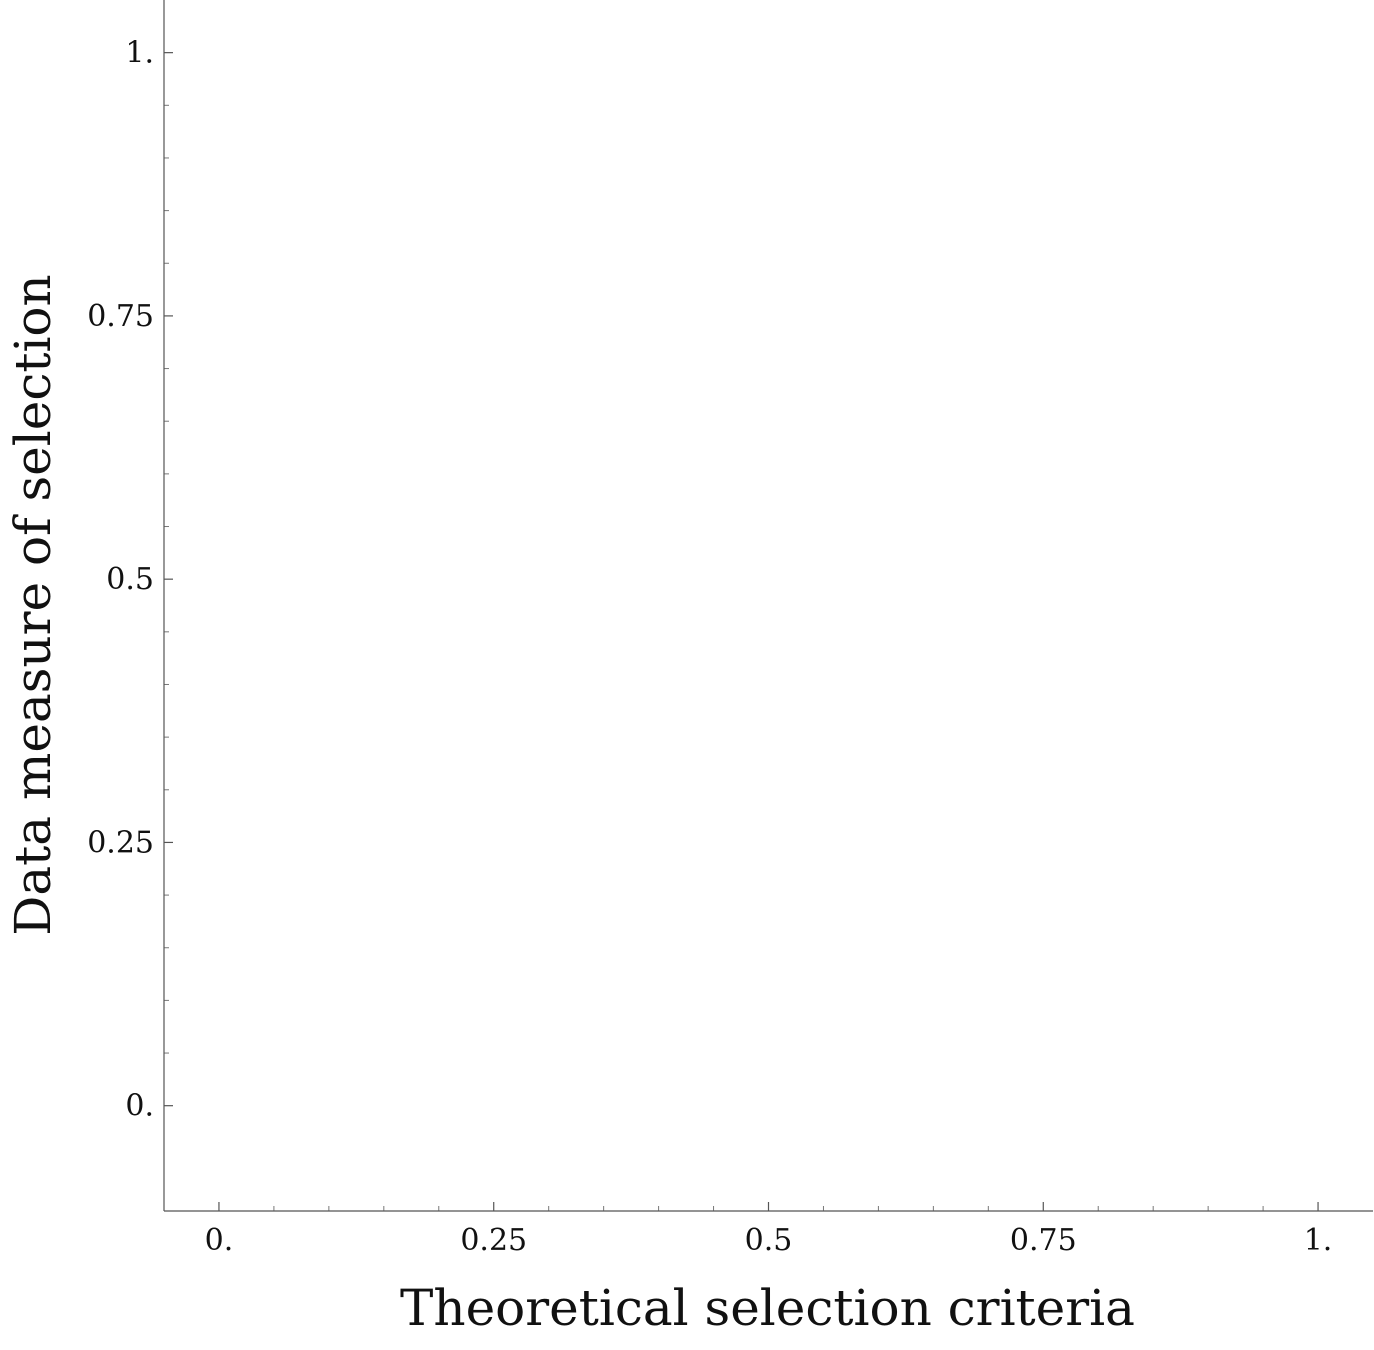 This screenshot has height=1350, width=1374. Describe the element at coordinates (1043, 1240) in the screenshot. I see `x-tick-label: 0.75` at that location.